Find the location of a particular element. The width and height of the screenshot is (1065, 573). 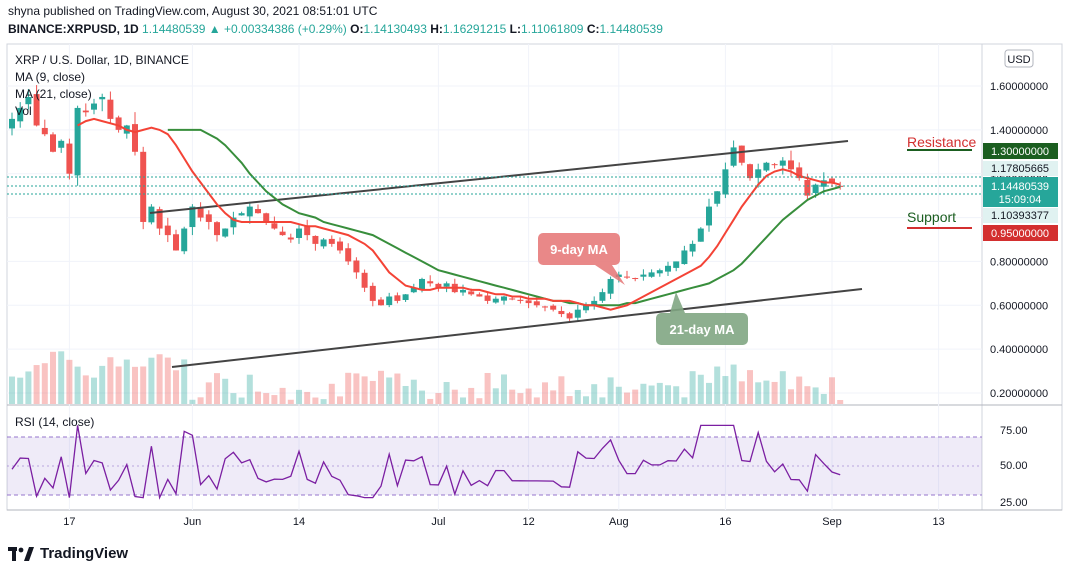

current-price-label: 1.14480539 15:09:04 is located at coordinates (1020, 192).